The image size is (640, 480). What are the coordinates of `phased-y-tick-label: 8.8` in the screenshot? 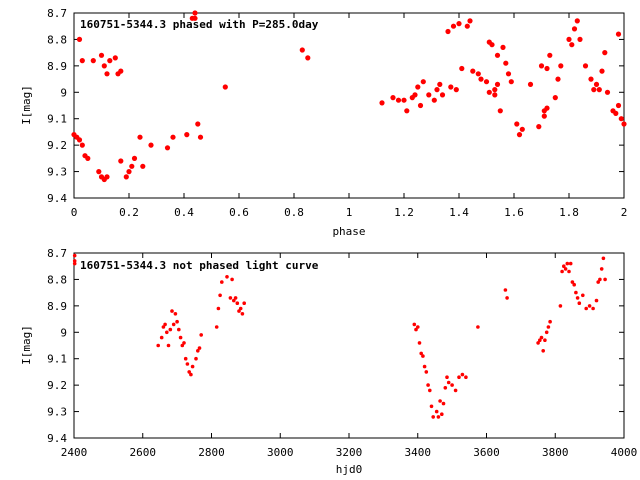 It's located at (57, 39).